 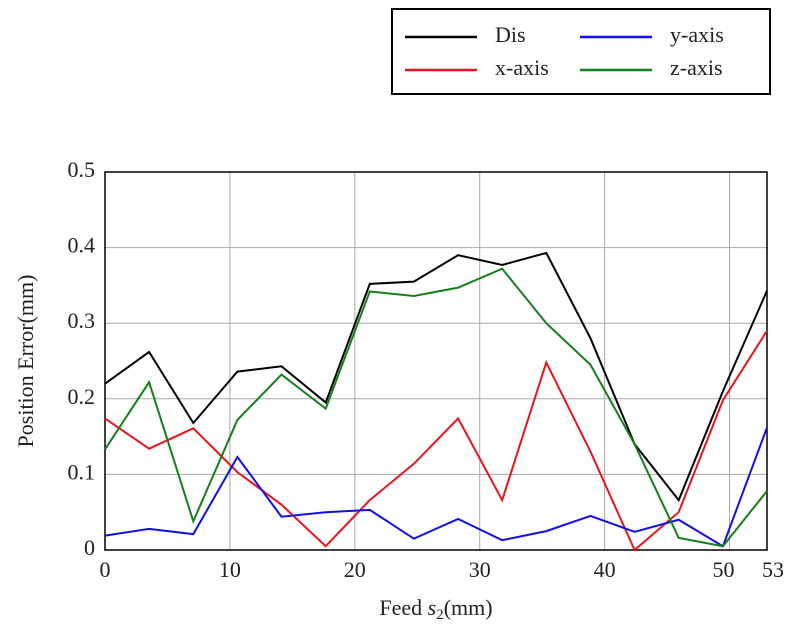 What do you see at coordinates (696, 67) in the screenshot?
I see `legend-label: z-axis` at bounding box center [696, 67].